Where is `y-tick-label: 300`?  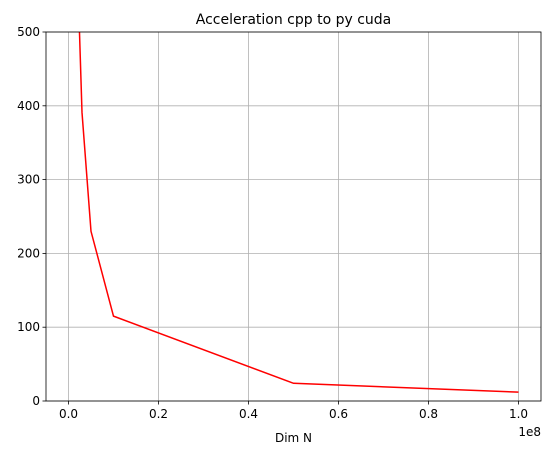
y-tick-label: 300 is located at coordinates (28, 180).